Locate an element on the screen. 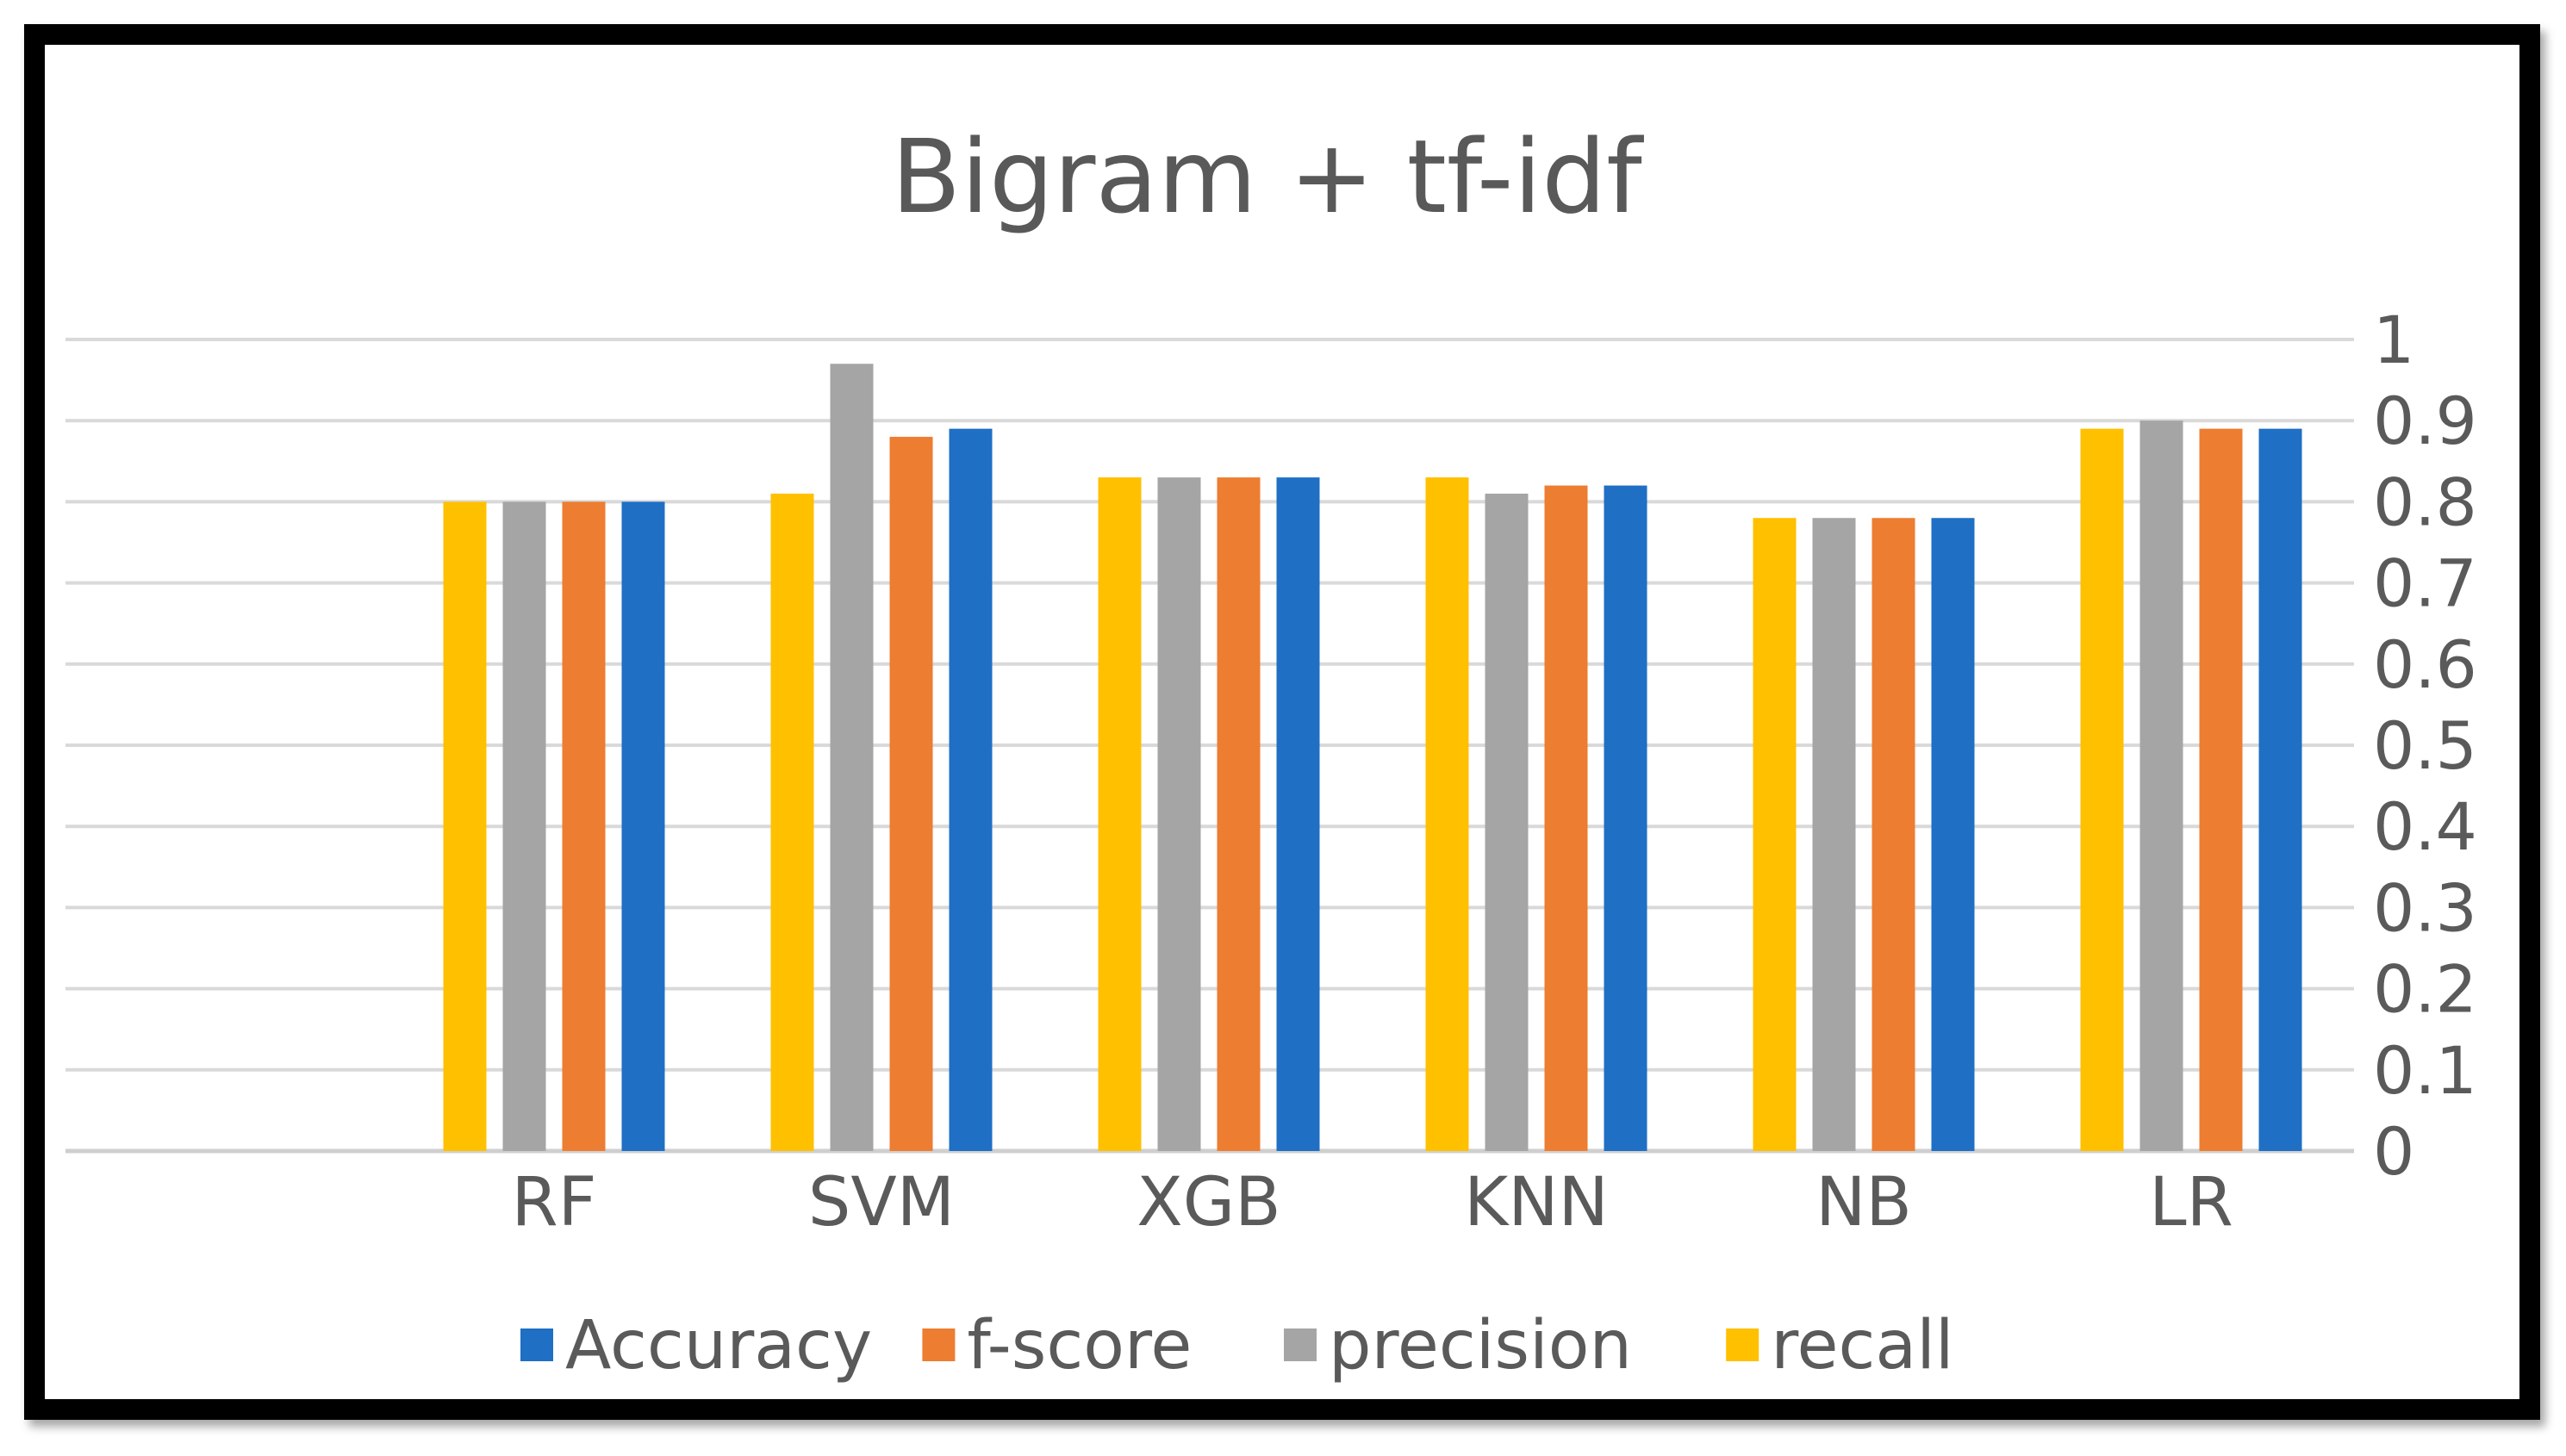  x-tick-label: XGB is located at coordinates (1209, 1203).